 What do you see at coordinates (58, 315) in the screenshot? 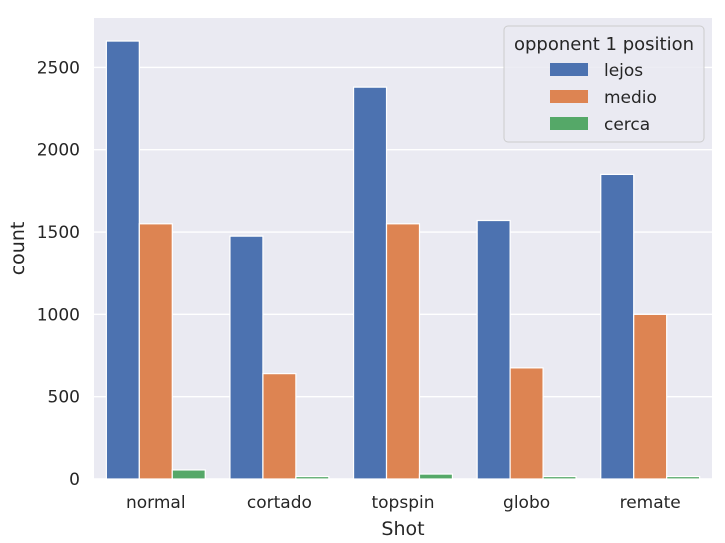
I see `y-tick-label: 1000` at bounding box center [58, 315].